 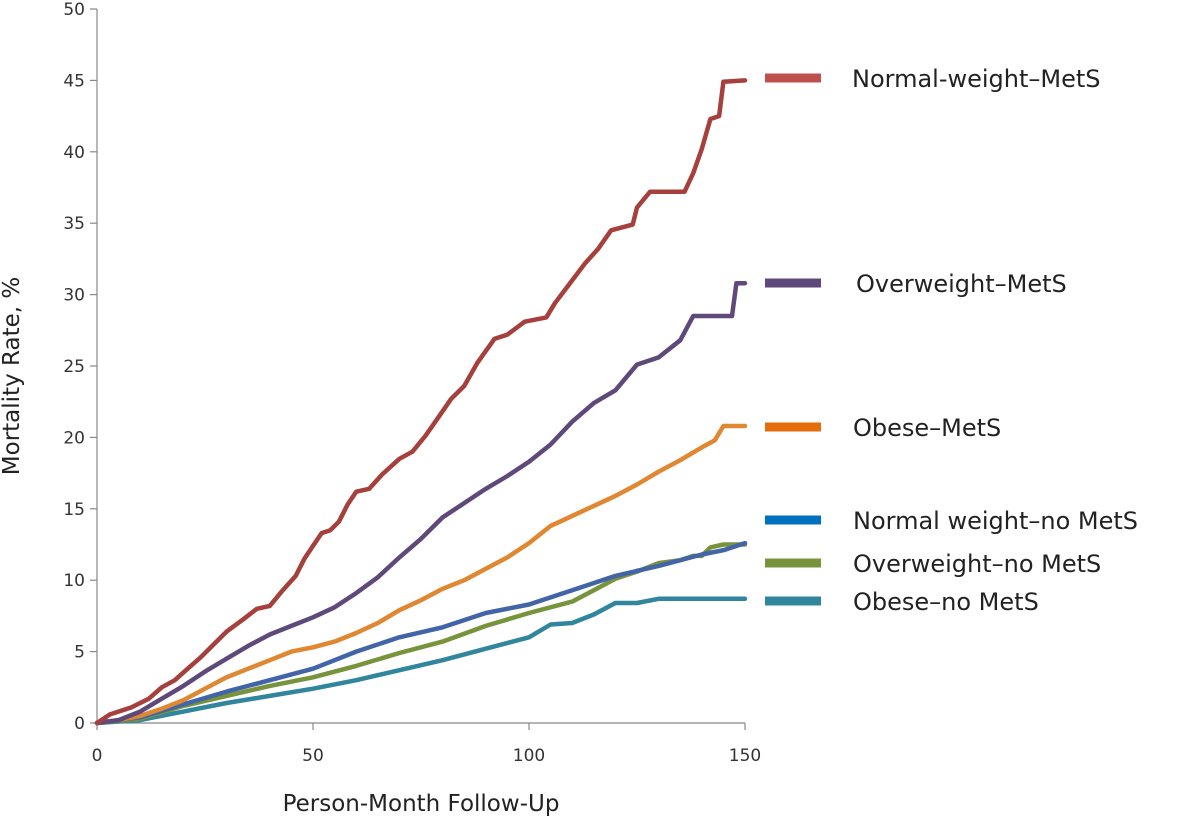 What do you see at coordinates (79, 724) in the screenshot?
I see `y-tick-label: 0` at bounding box center [79, 724].